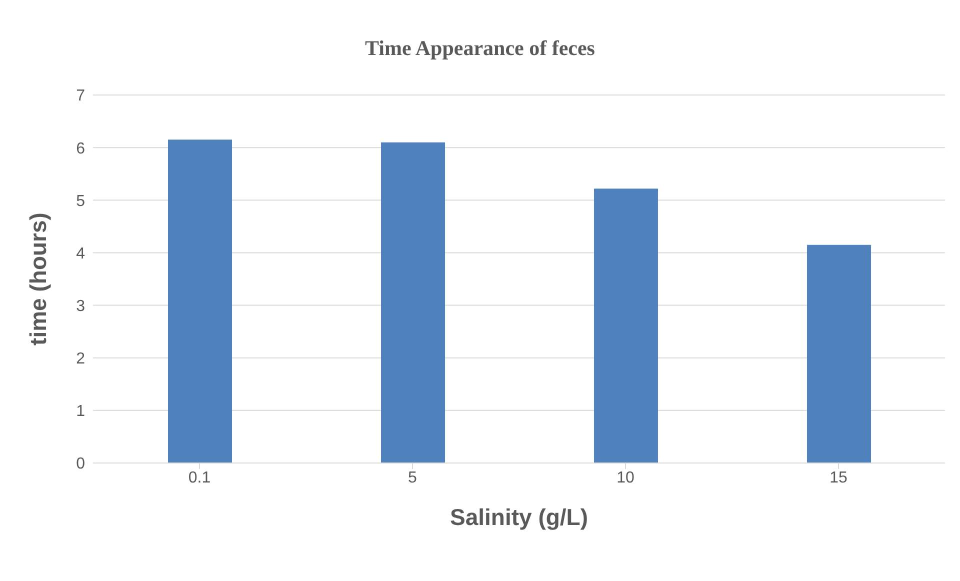 This screenshot has width=960, height=581. What do you see at coordinates (81, 201) in the screenshot?
I see `y-tick-label: 5` at bounding box center [81, 201].